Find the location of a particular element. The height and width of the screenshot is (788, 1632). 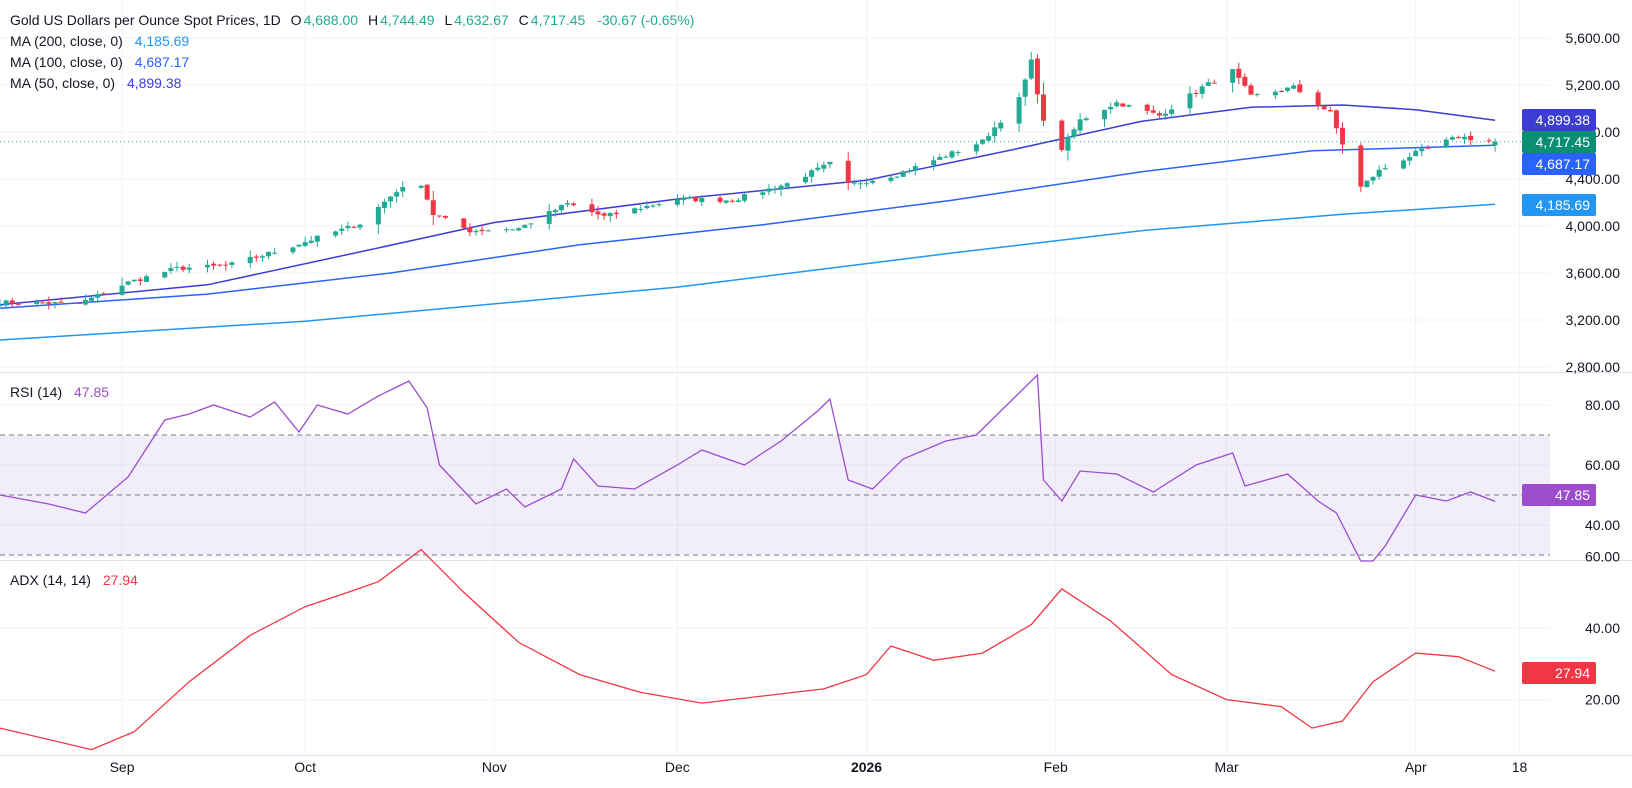

x-tick-label: Dec is located at coordinates (677, 767).